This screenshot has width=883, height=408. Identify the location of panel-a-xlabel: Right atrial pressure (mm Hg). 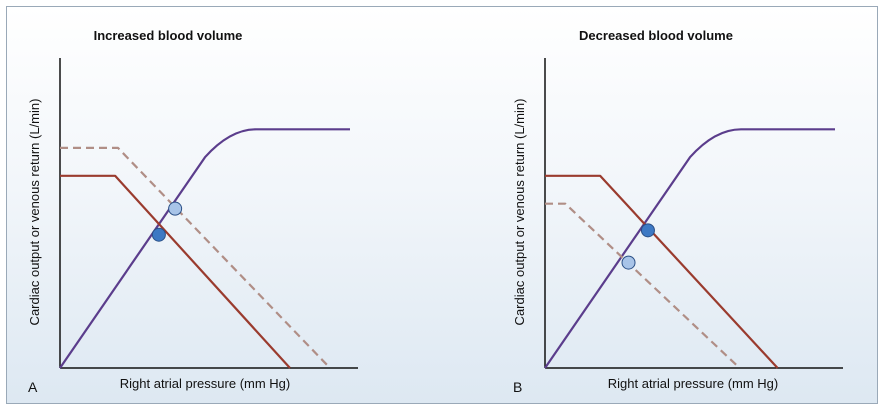
(205, 383).